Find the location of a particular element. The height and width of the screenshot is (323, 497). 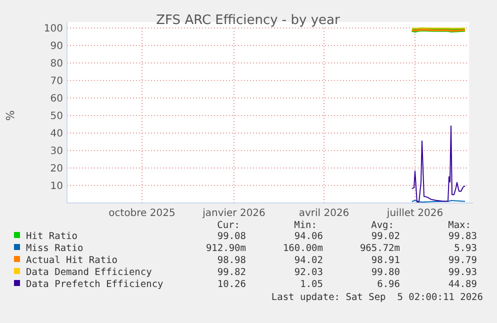

y-tick-label: 90 is located at coordinates (56, 46).